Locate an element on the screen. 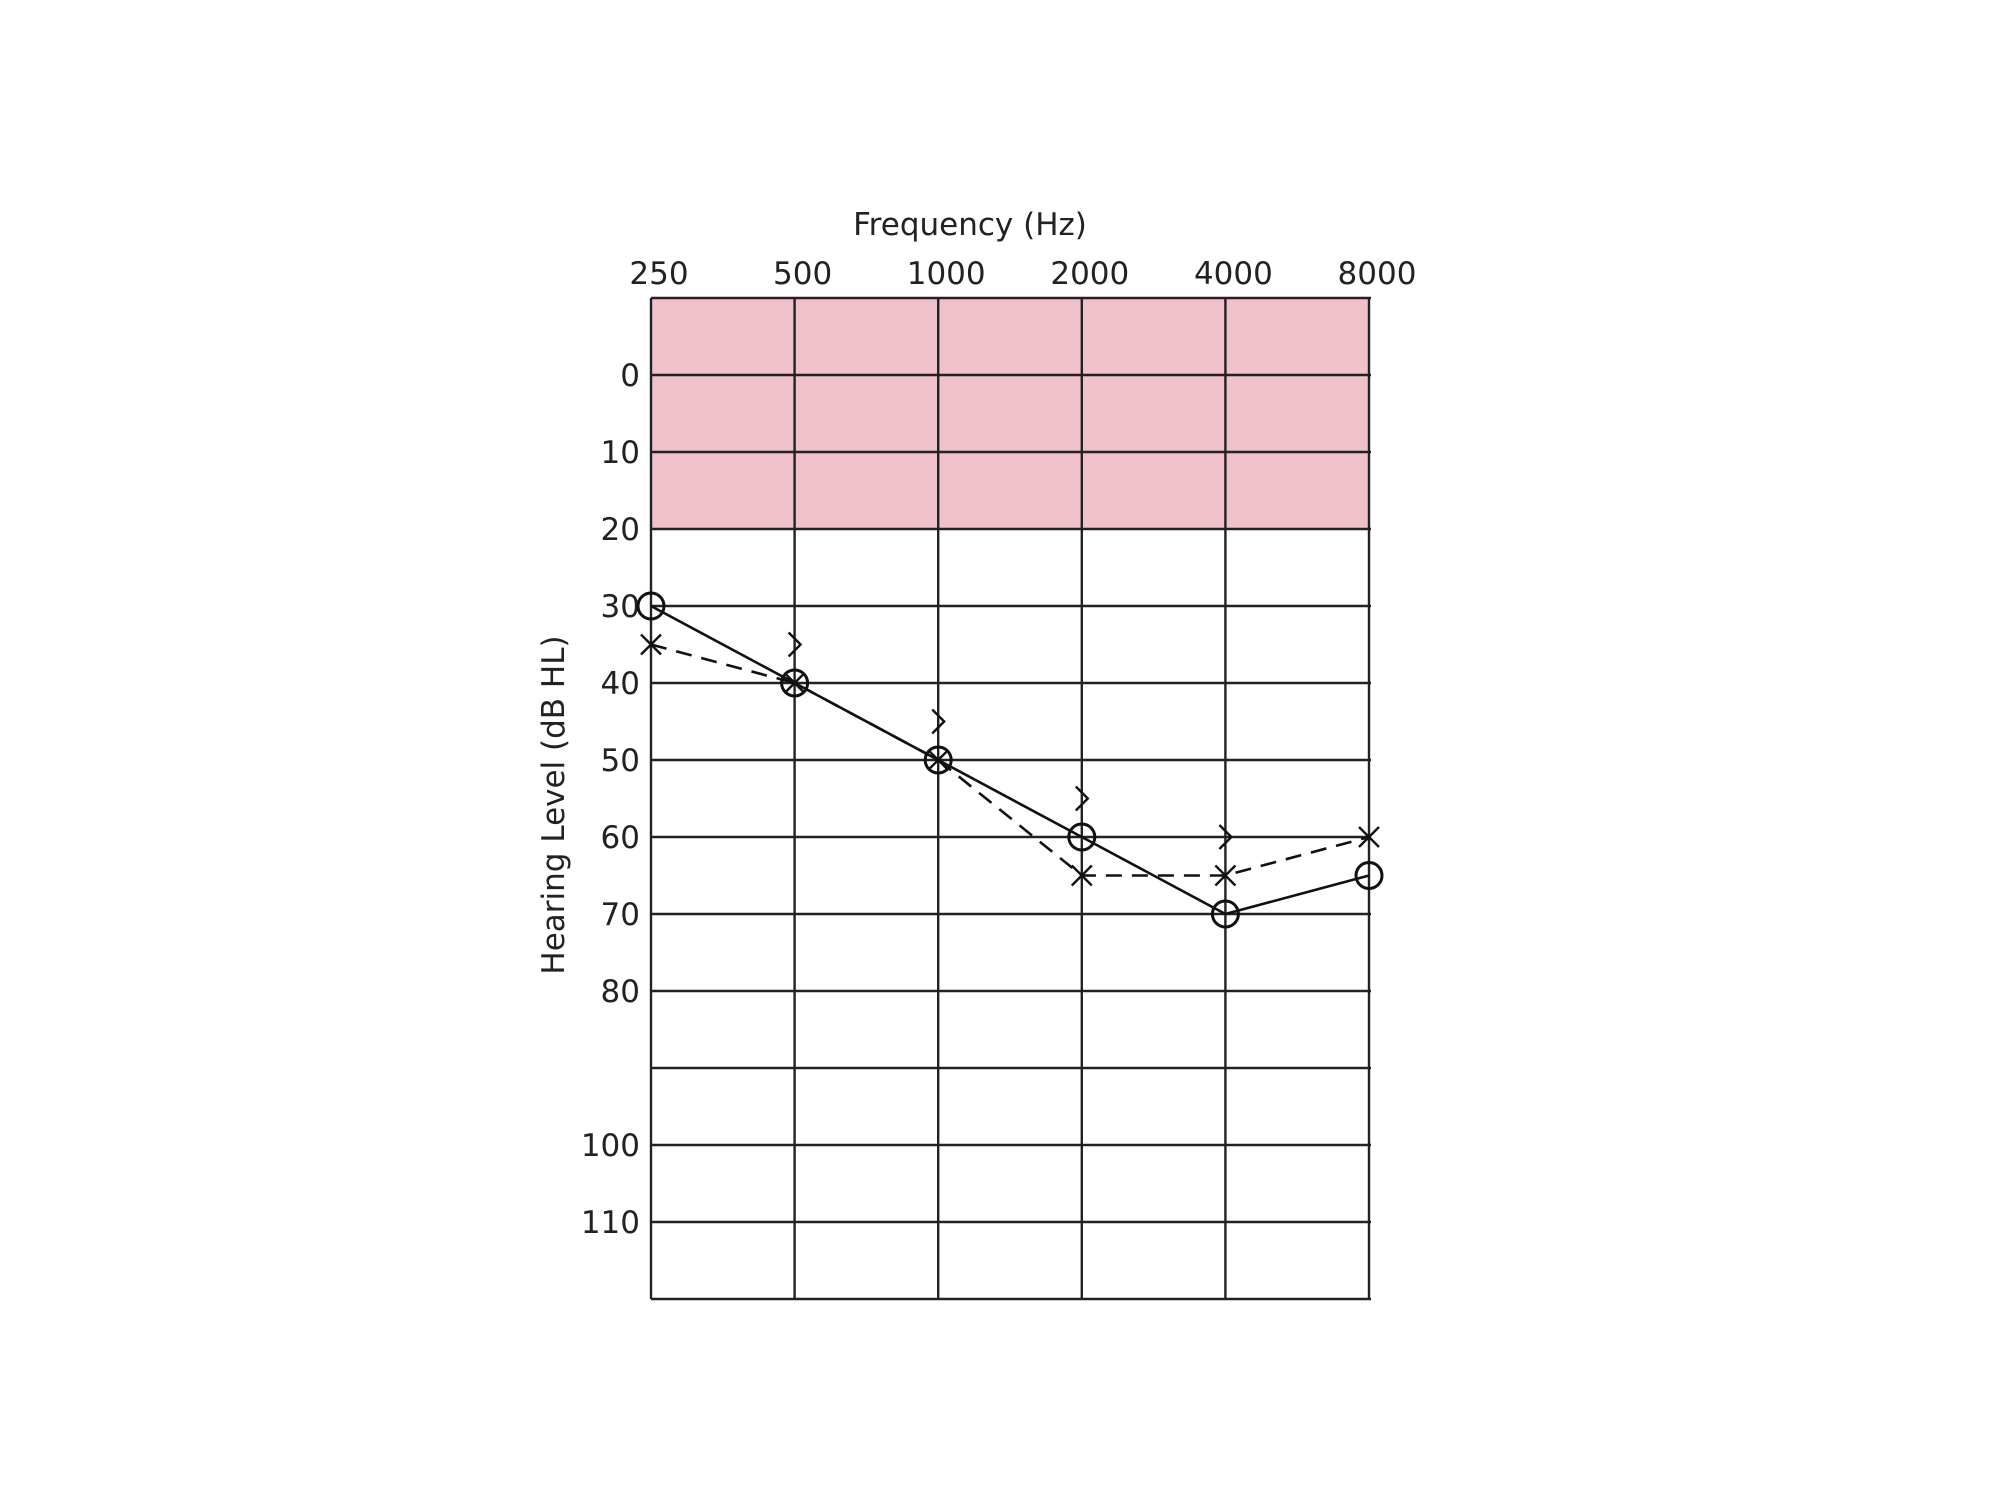 The image size is (2000, 1499). x-tick-label: 4000 is located at coordinates (1233, 274).